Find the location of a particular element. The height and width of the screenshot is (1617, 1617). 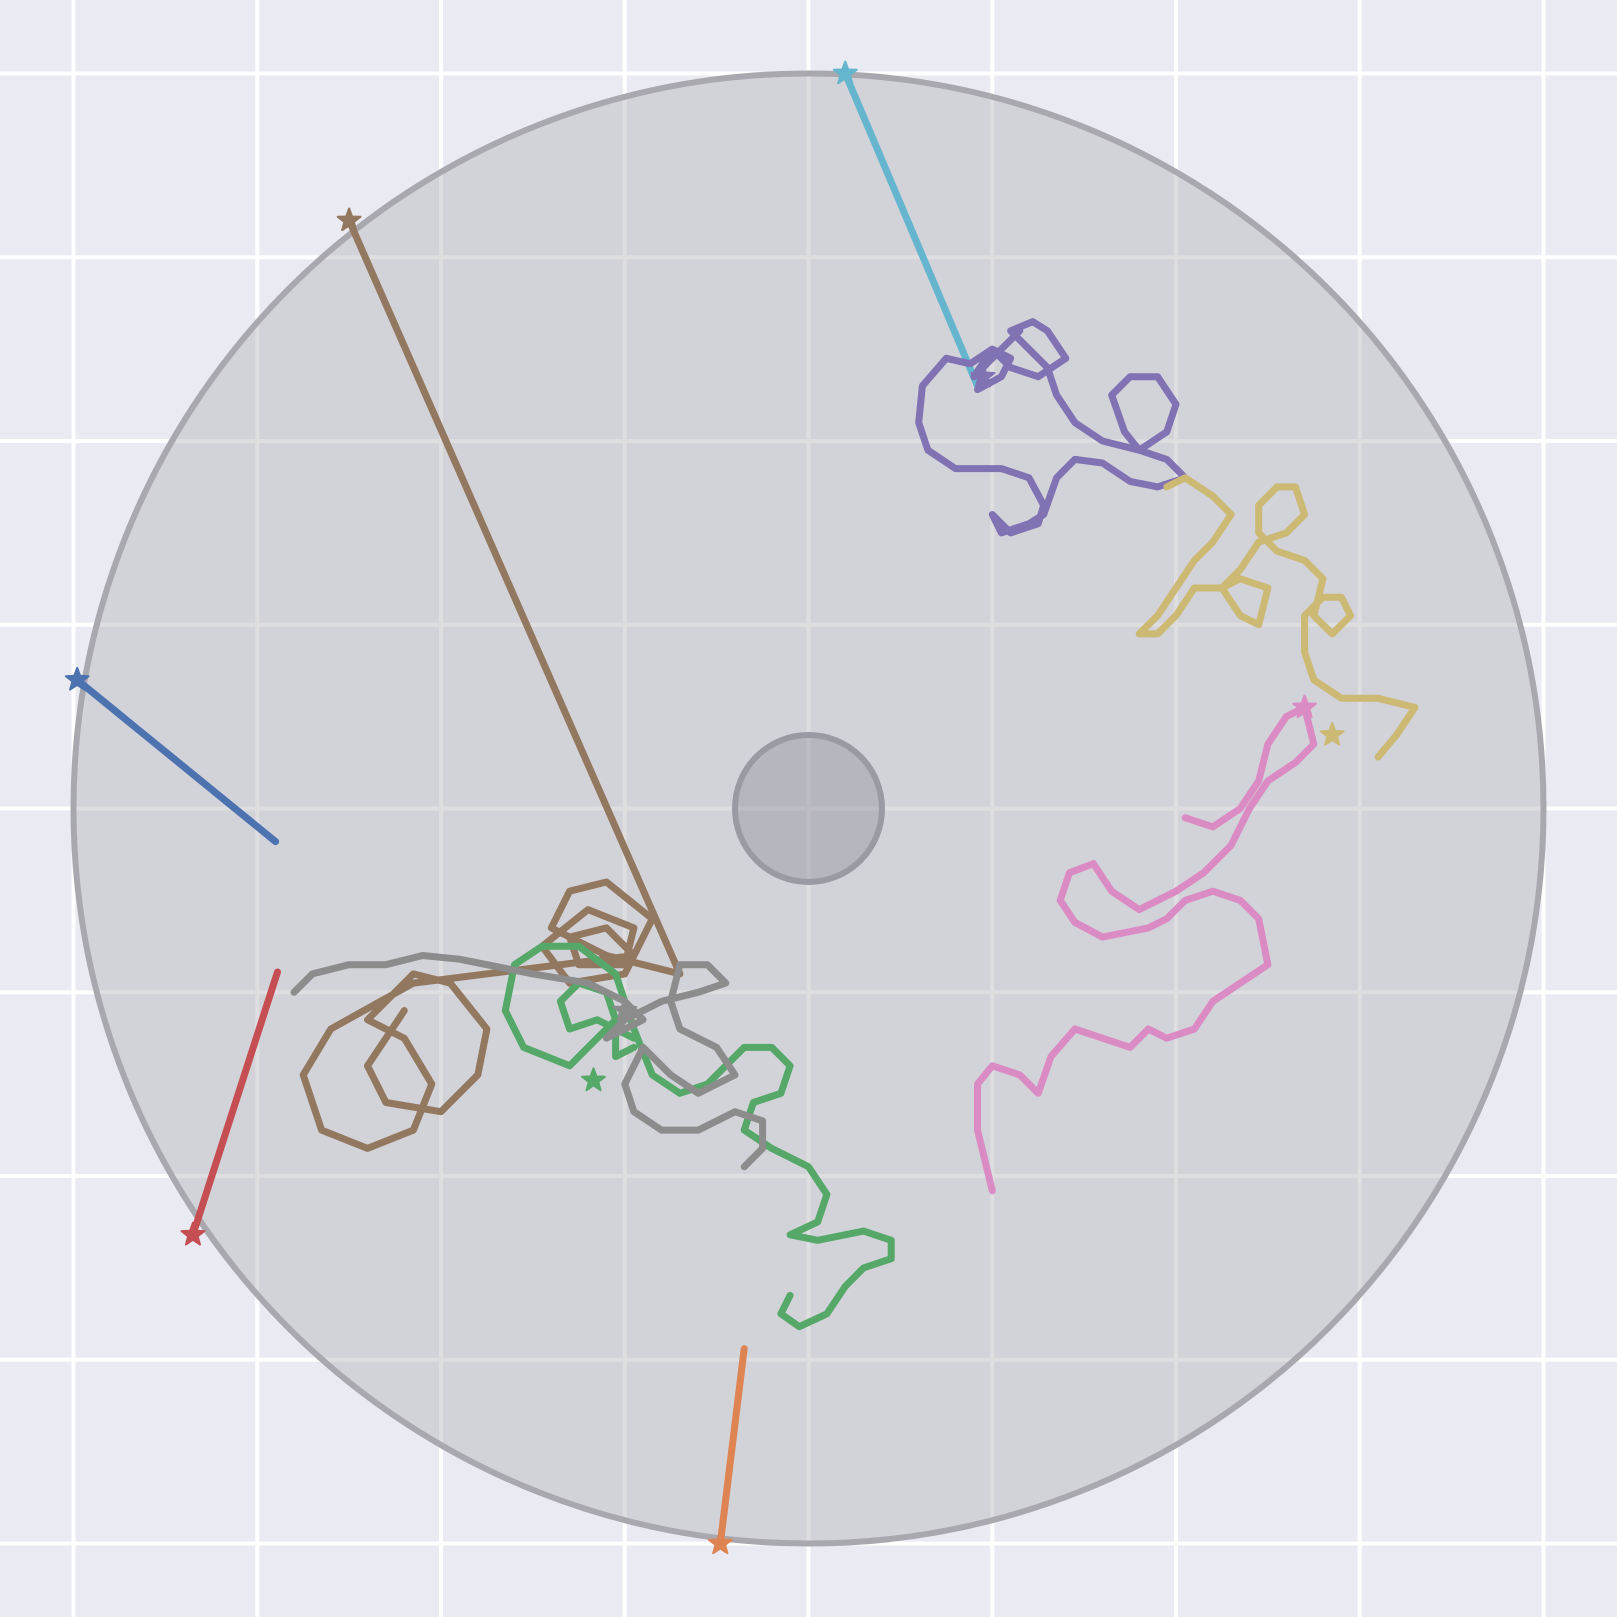

series-4-line is located at coordinates (911, 230).